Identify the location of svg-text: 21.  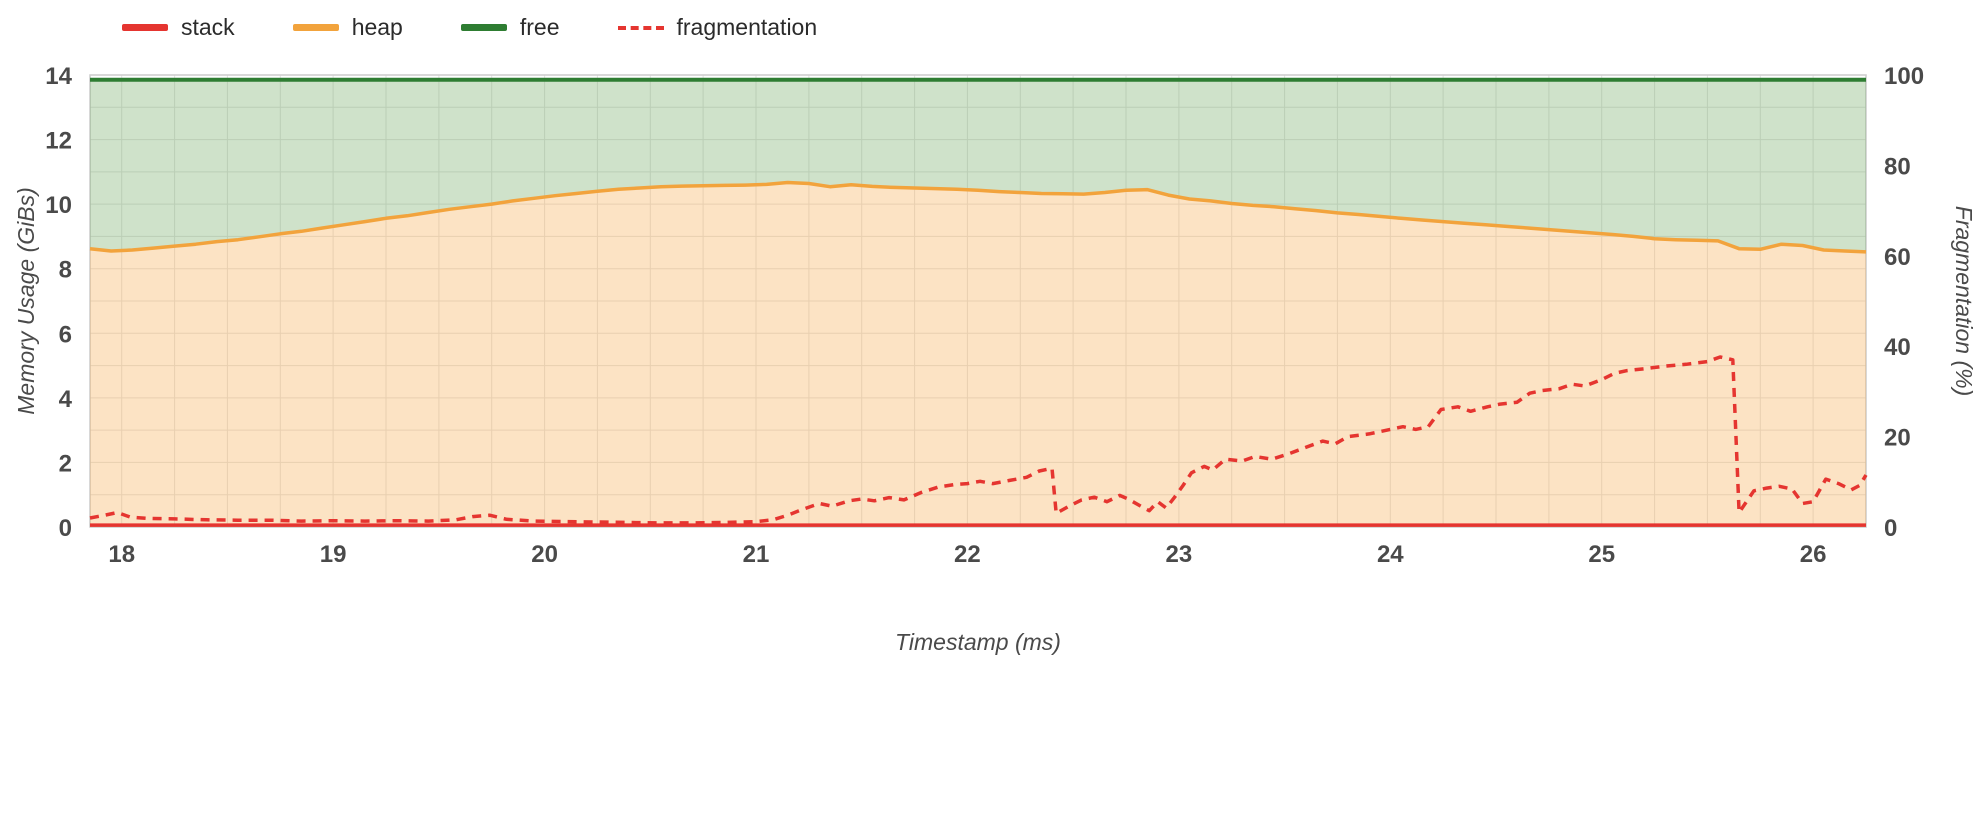
(756, 554).